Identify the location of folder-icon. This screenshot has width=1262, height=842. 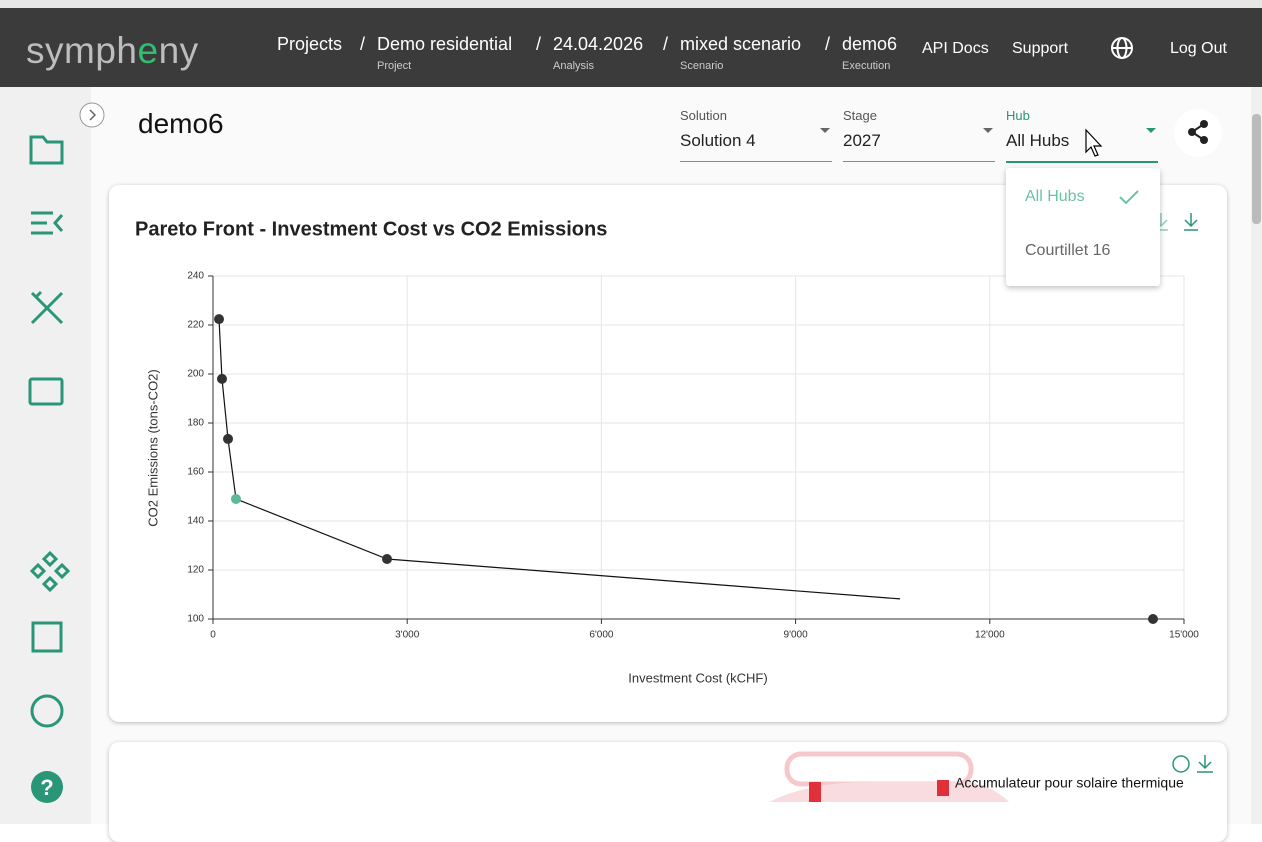
(46, 150).